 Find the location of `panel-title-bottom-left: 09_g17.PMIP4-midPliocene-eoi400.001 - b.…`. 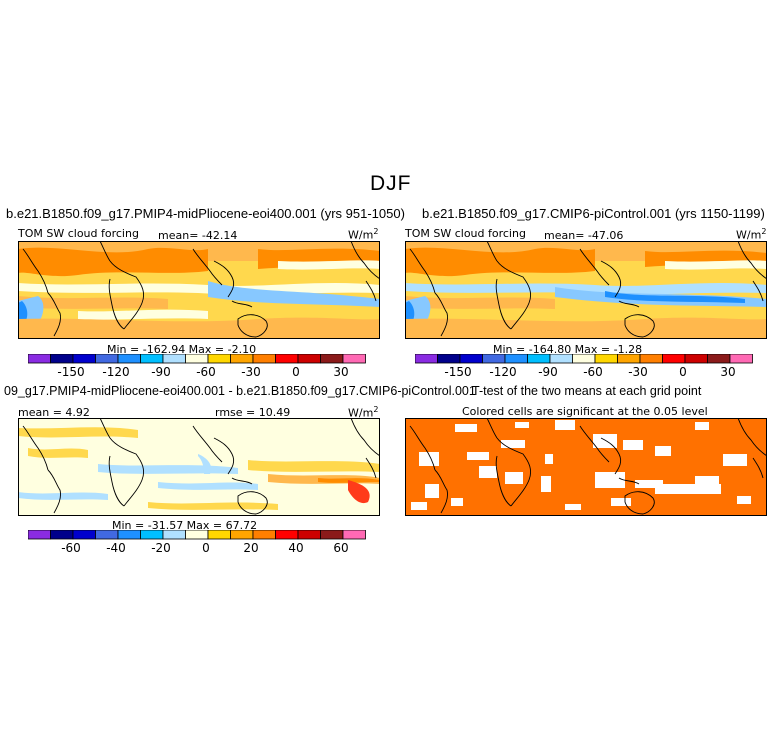

panel-title-bottom-left: 09_g17.PMIP4-midPliocene-eoi400.001 - b.… is located at coordinates (240, 391).